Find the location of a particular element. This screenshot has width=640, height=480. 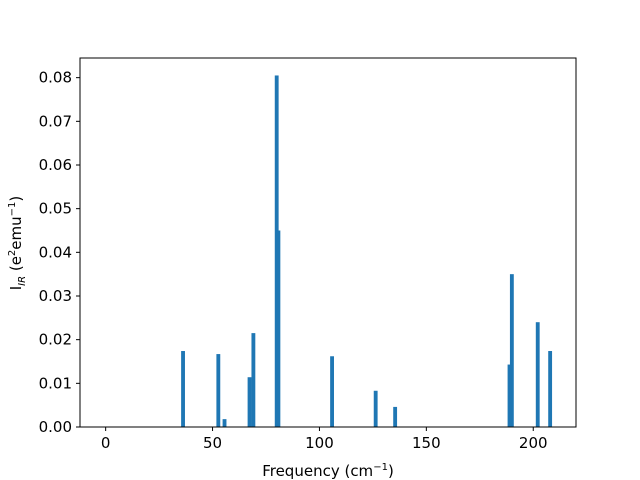

x-axis-label: Frequency (cm−1) is located at coordinates (328, 471).